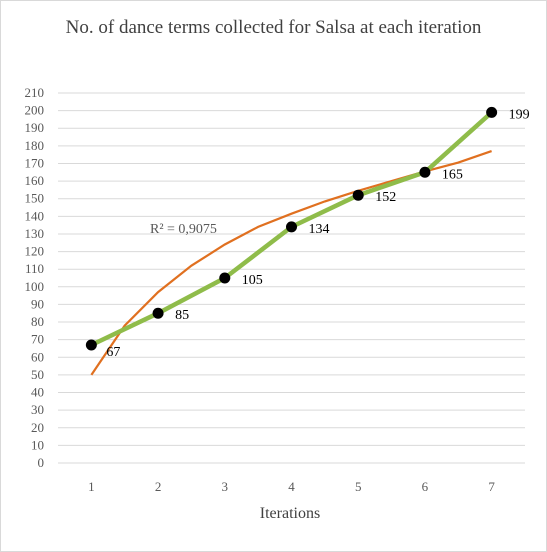 Image resolution: width=547 pixels, height=552 pixels. What do you see at coordinates (290, 514) in the screenshot?
I see `x-axis-label: Iterations` at bounding box center [290, 514].